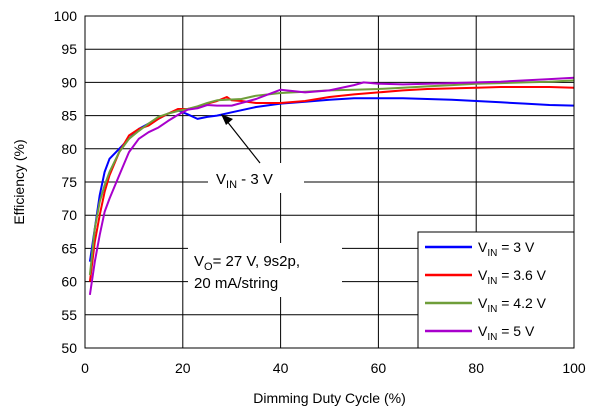 The width and height of the screenshot is (601, 412). I want to click on callout-arrowhead, so click(227, 119).